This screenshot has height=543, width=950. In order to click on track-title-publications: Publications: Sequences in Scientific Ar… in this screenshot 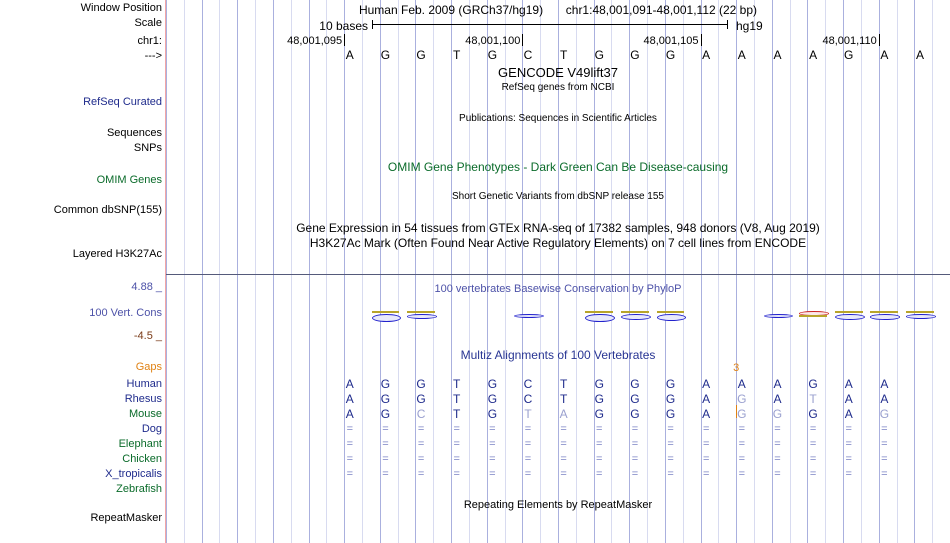, I will do `click(558, 118)`.